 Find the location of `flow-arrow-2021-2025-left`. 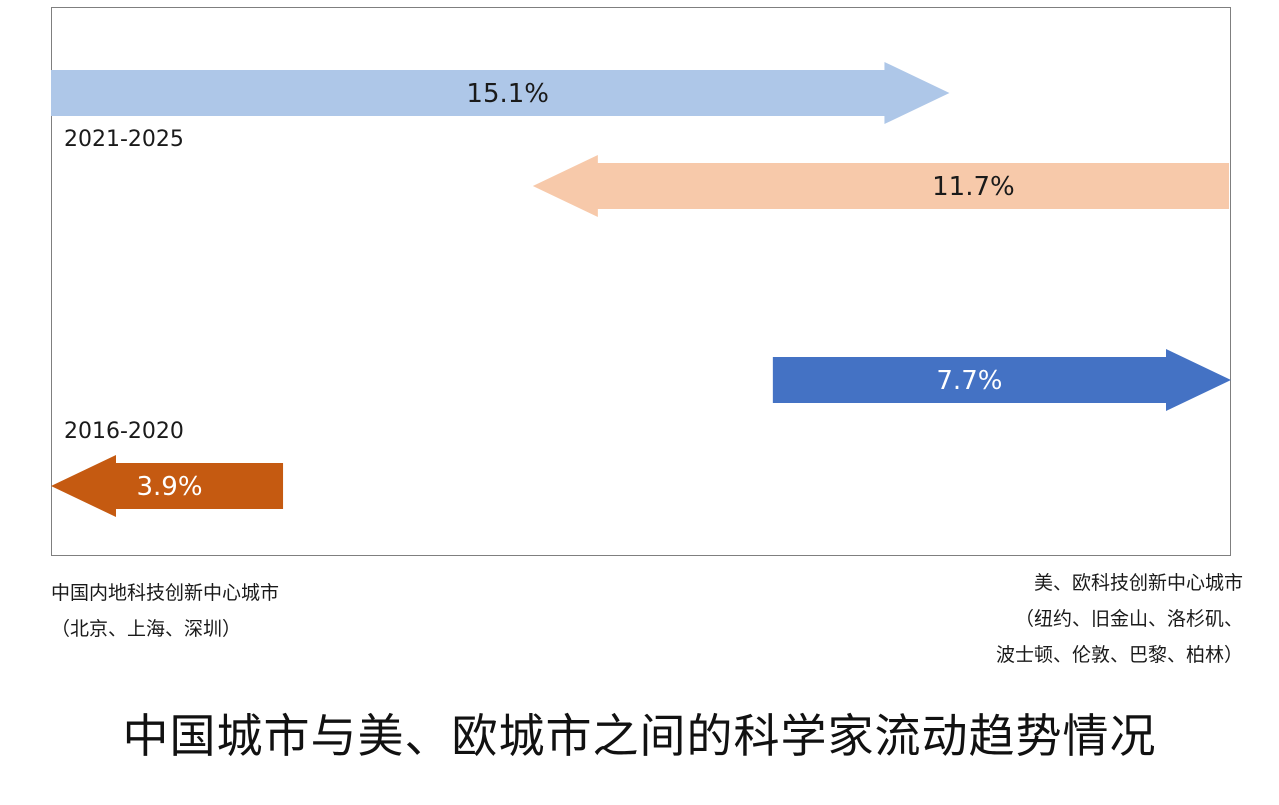

flow-arrow-2021-2025-left is located at coordinates (881, 186).